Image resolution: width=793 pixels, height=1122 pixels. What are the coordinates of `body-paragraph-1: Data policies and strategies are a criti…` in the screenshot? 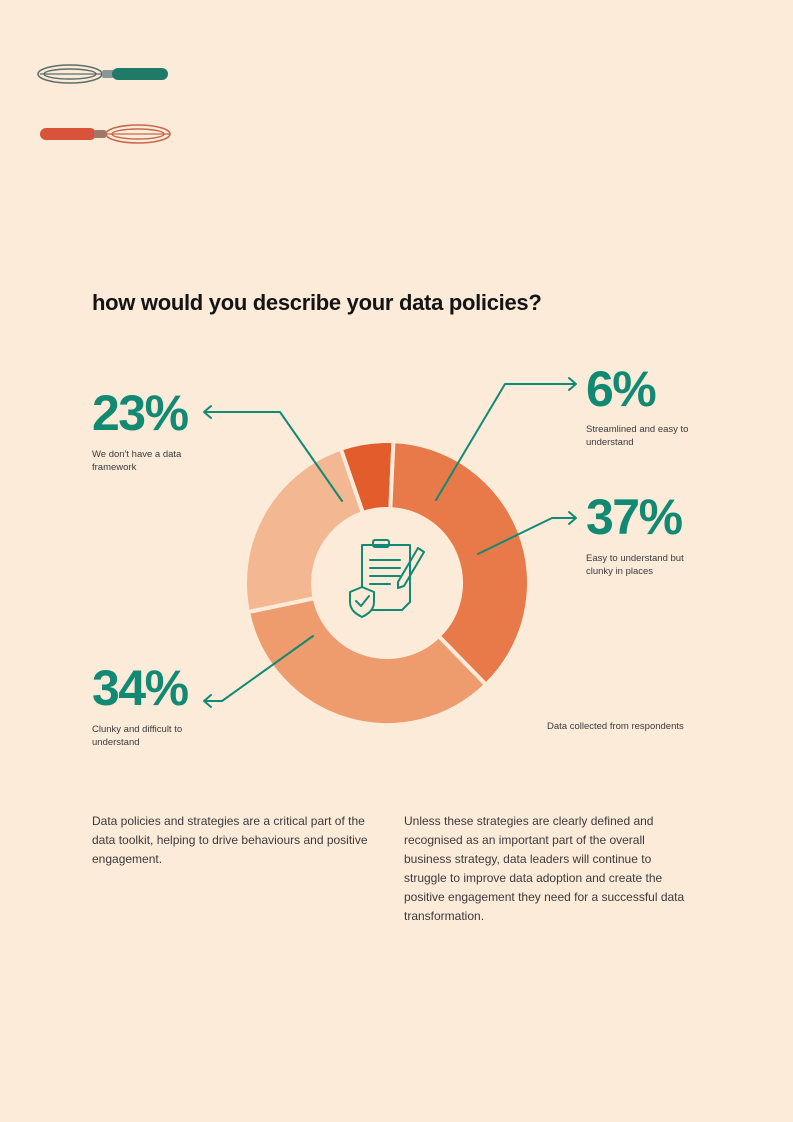 It's located at (230, 840).